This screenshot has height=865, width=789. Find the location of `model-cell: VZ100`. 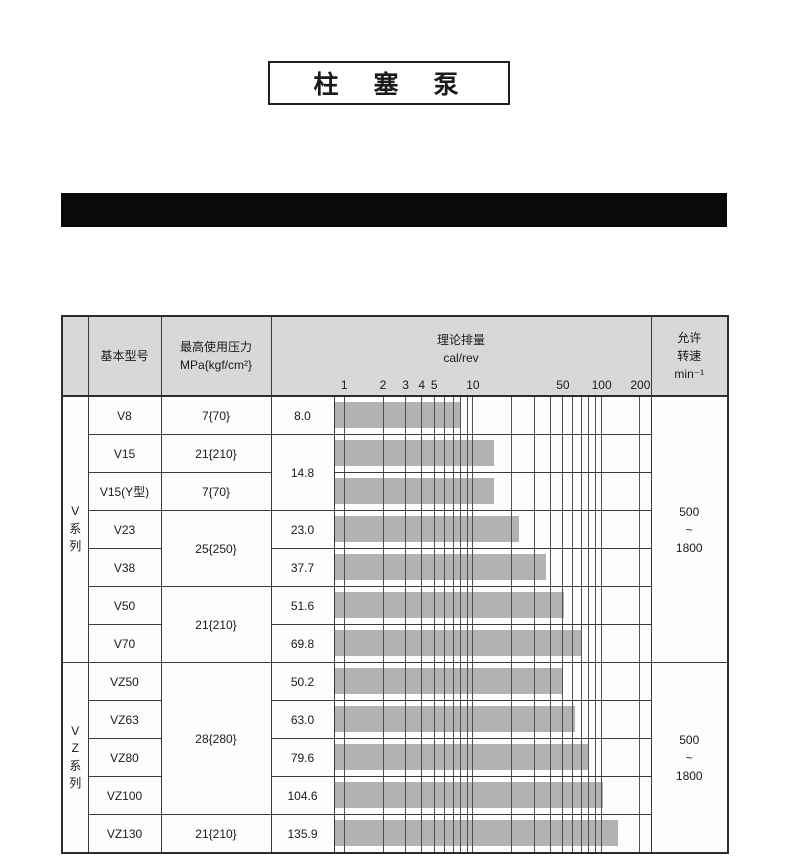

model-cell: VZ100 is located at coordinates (124, 795).